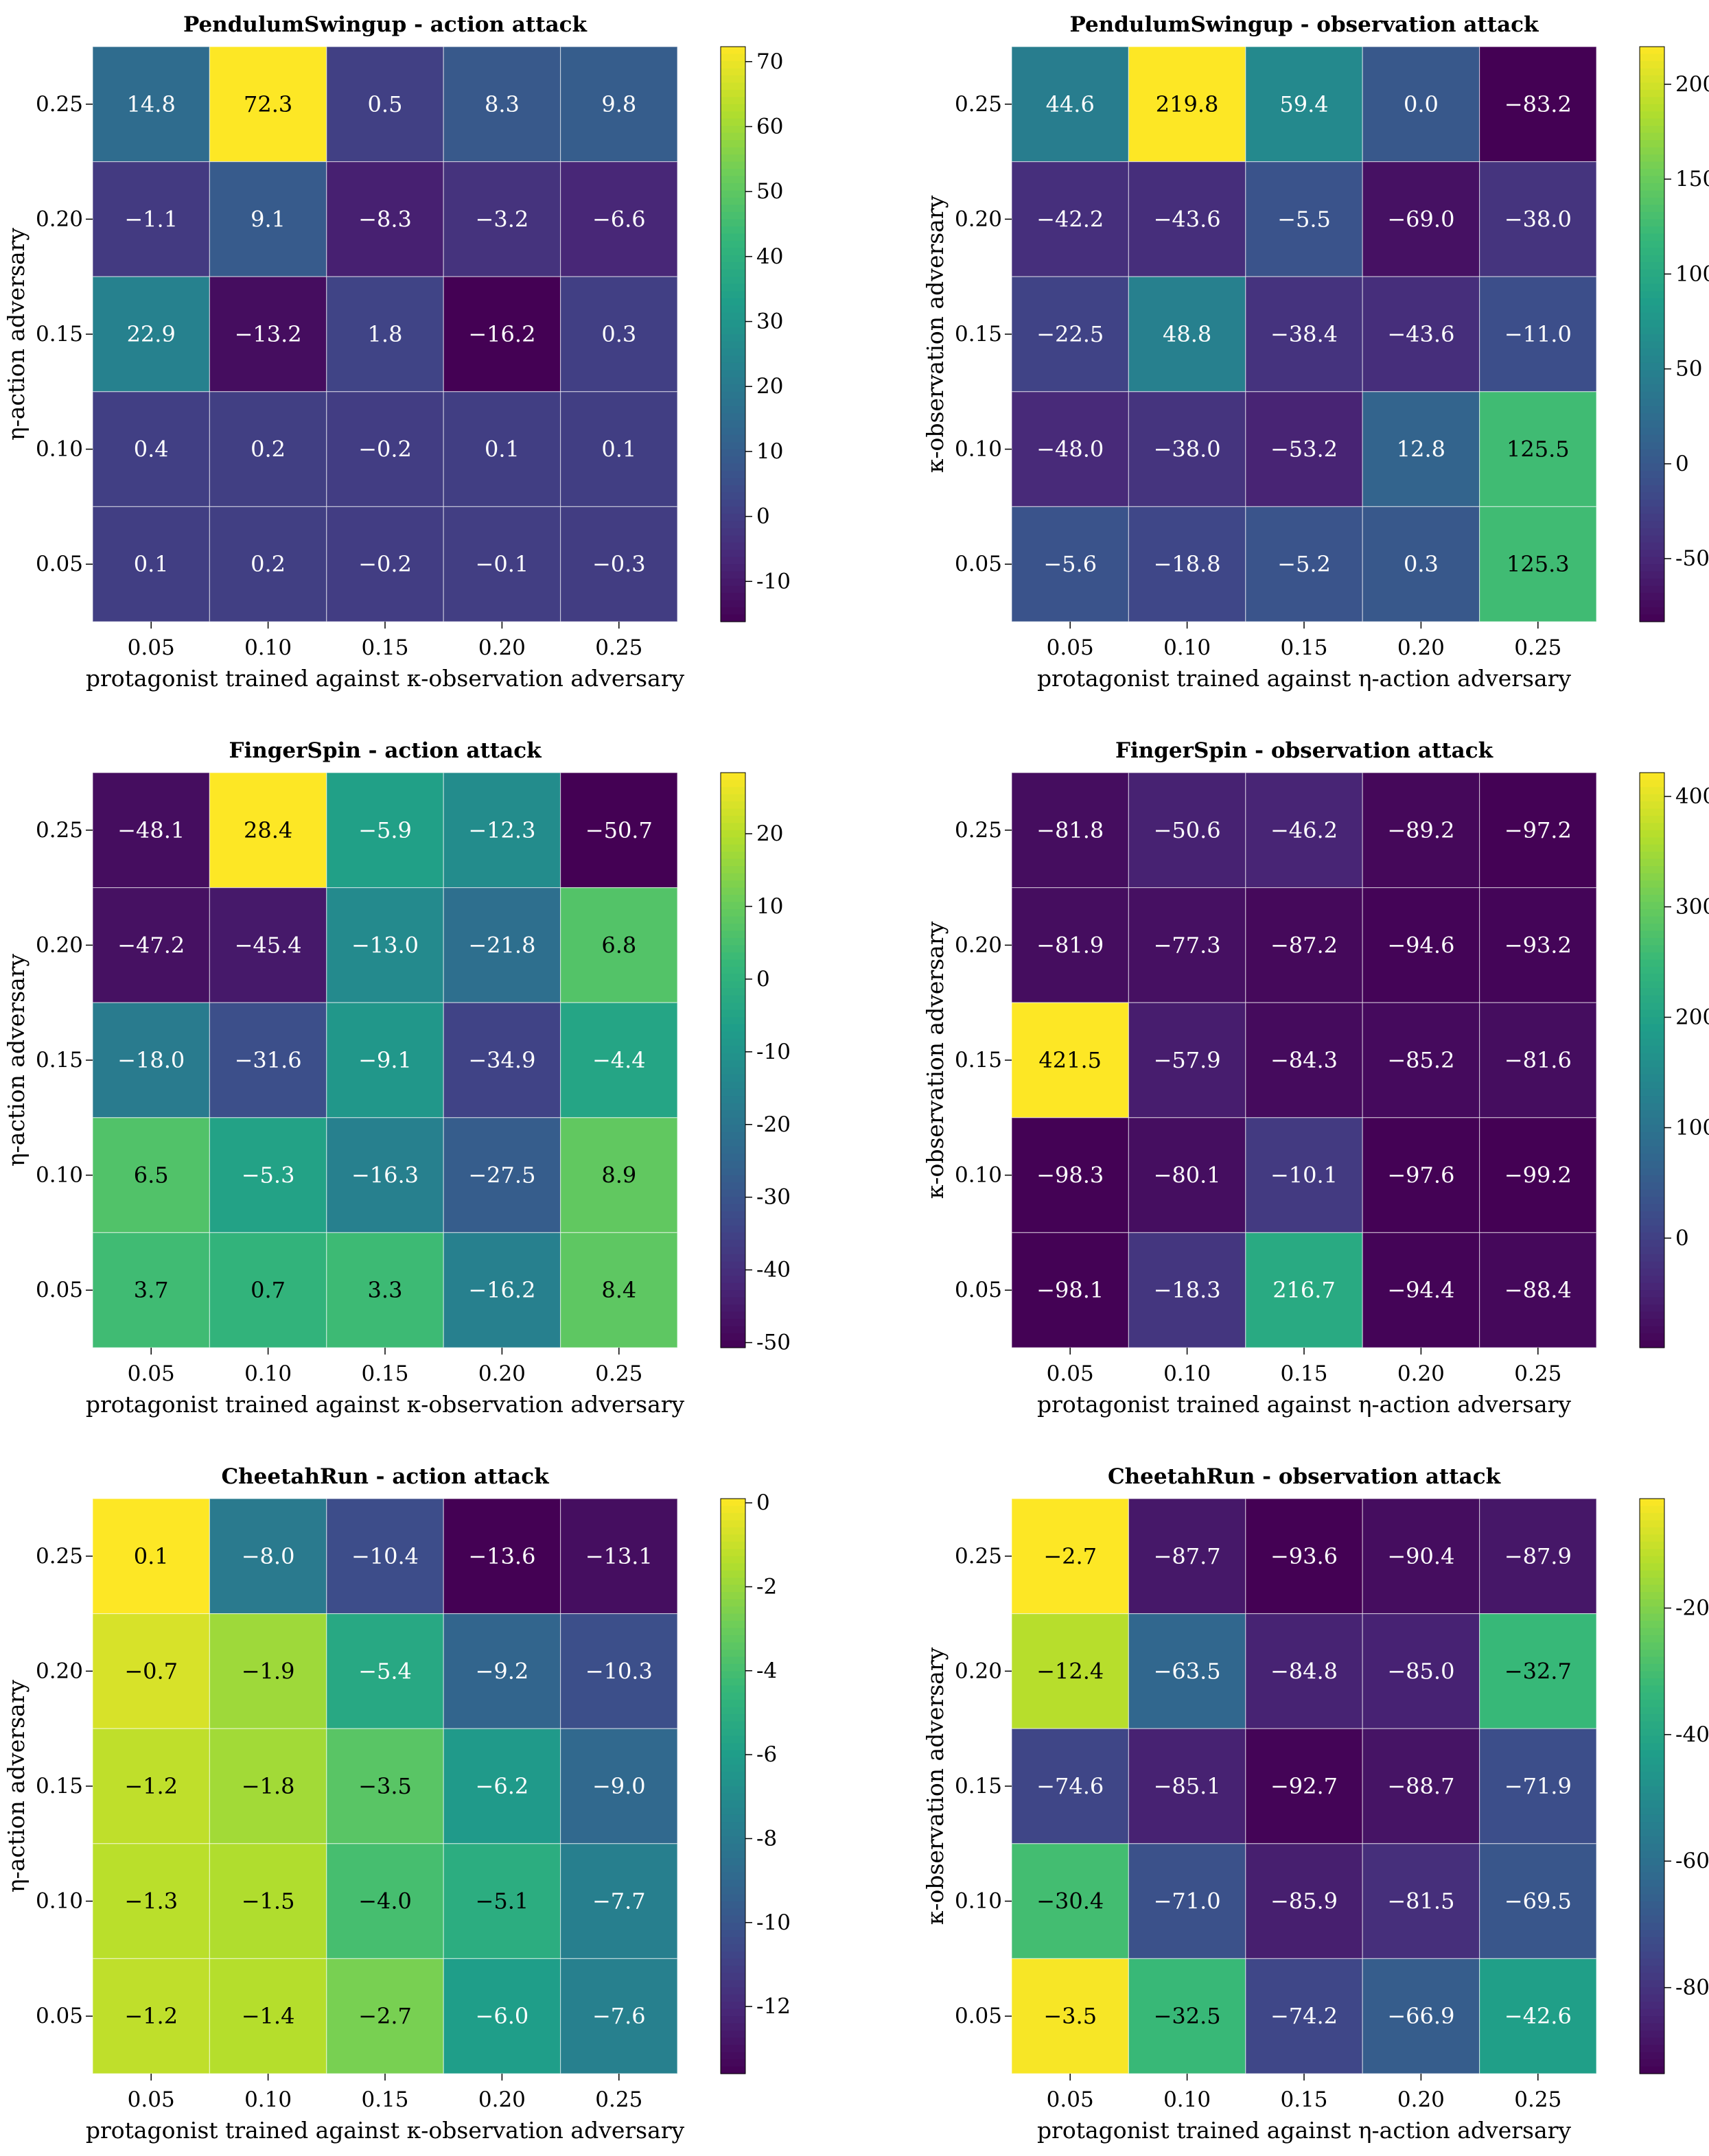 This screenshot has height=2156, width=1709. What do you see at coordinates (1422, 104) in the screenshot?
I see `cell-label: 0.0` at bounding box center [1422, 104].